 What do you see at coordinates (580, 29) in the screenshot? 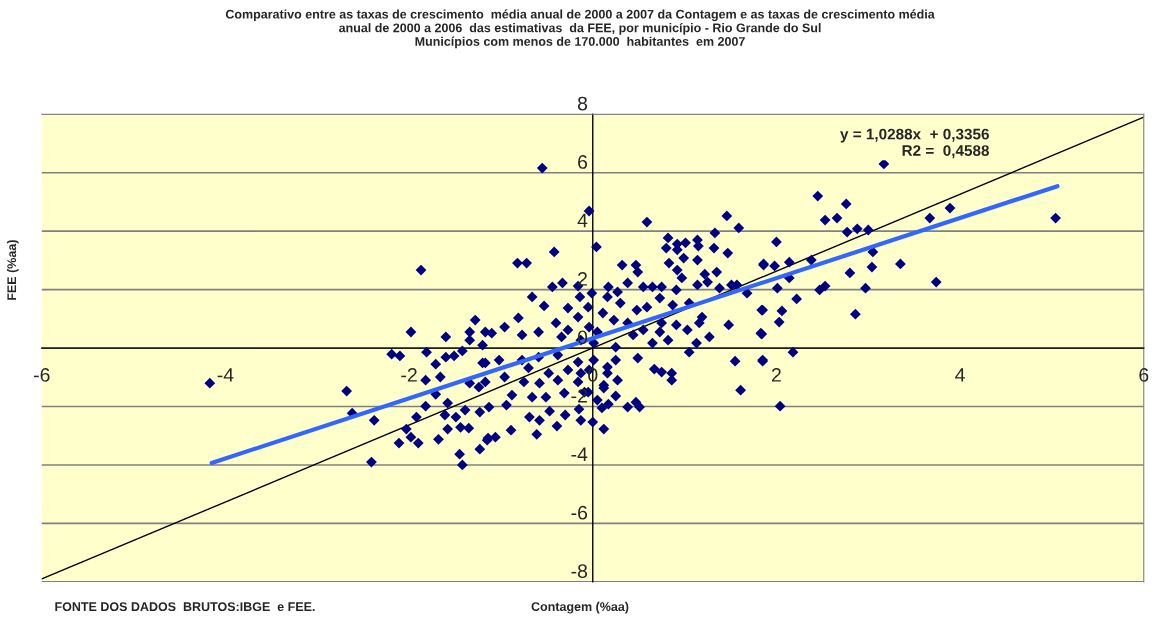
I see `chart-title: Comparativo entre as taxas de crescimento média anual de 2000 a 2007 da Contagem e as taxas de crescimento média anual de 2000 a 2006 das estimativas da FEE, por município - Rio Grande do Sul Municípios com menos de 170.000 habitantes em 2007` at bounding box center [580, 29].